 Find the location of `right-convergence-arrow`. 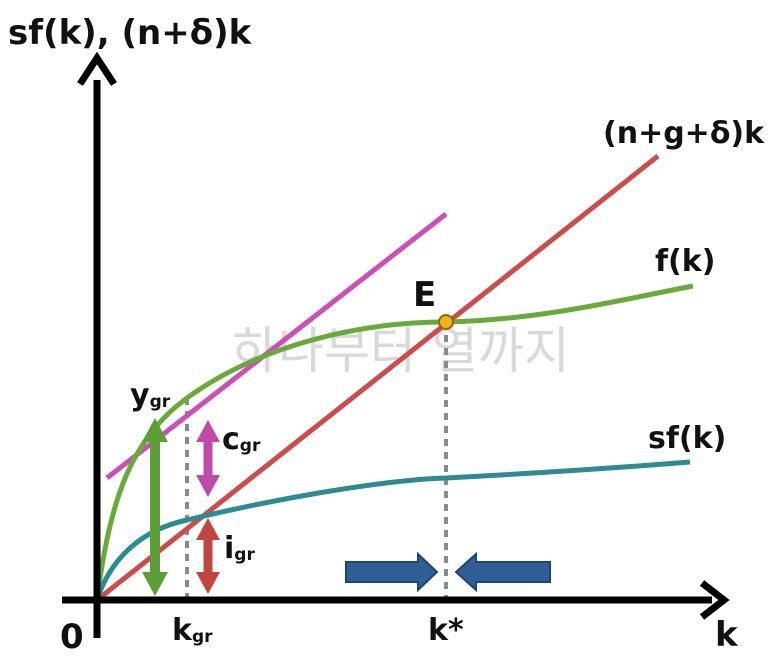

right-convergence-arrow is located at coordinates (392, 572).